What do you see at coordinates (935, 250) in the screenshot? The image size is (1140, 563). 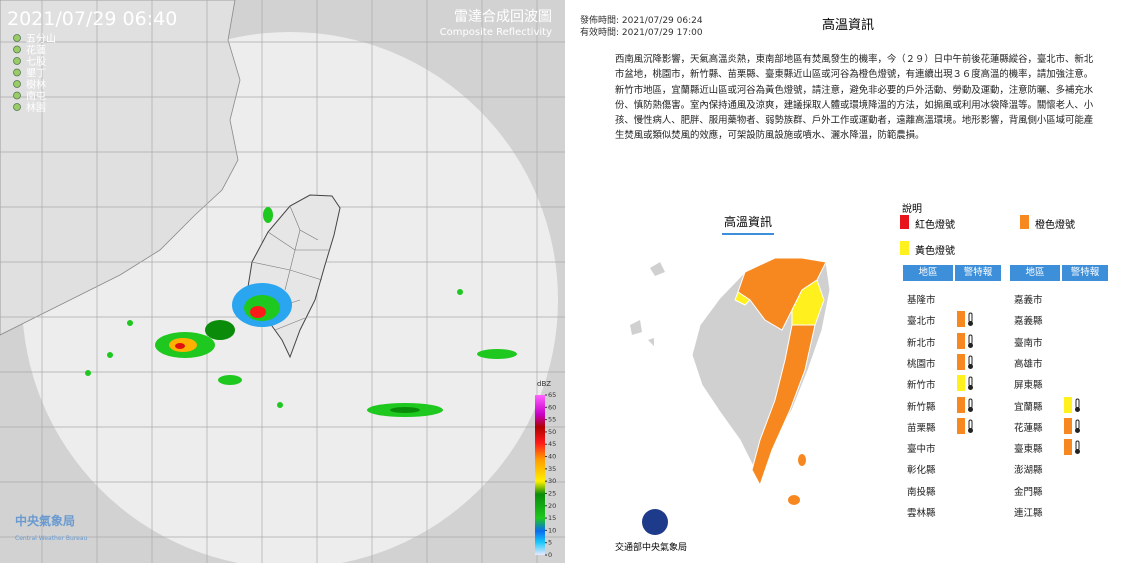 I see `legend-label: 黃色燈號` at bounding box center [935, 250].